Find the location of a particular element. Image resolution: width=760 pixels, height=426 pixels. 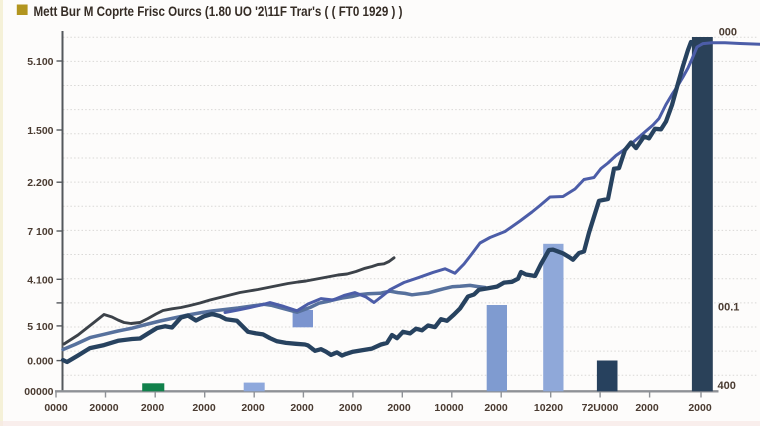

svg-text: 000 is located at coordinates (728, 33).